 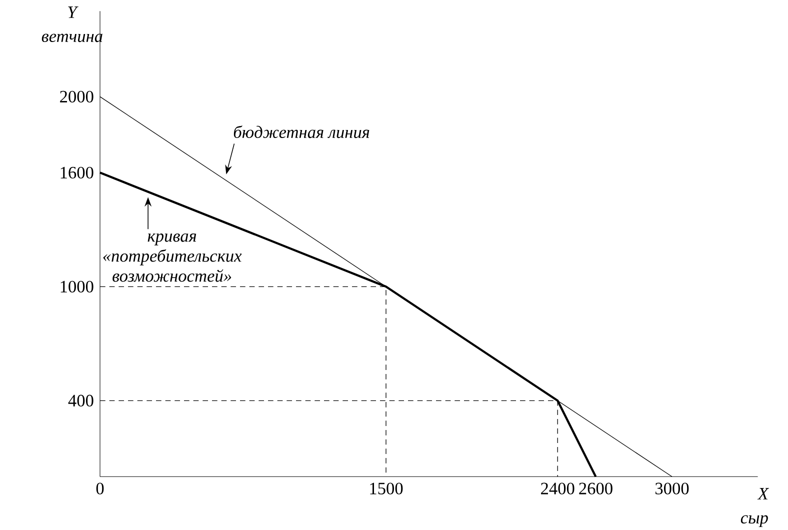 I want to click on x-tick-label: 1500, so click(x=386, y=488).